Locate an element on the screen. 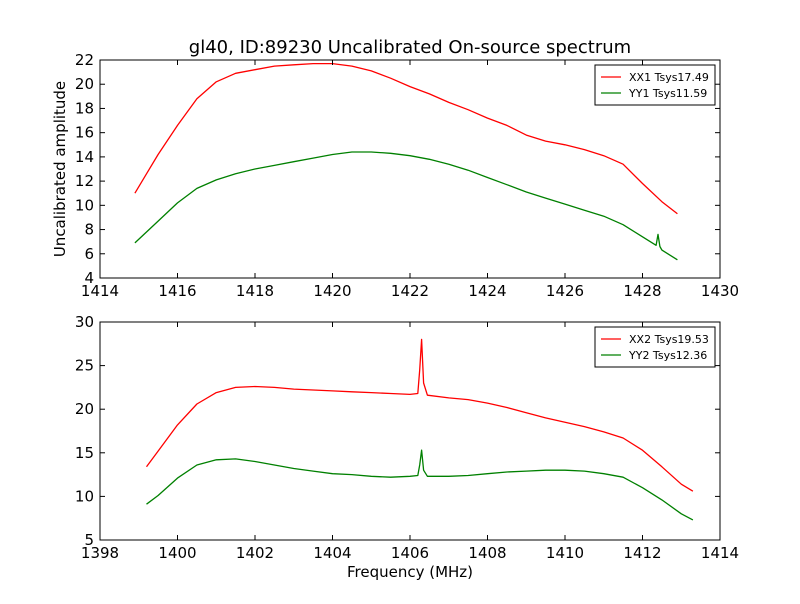 This screenshot has height=604, width=800. top-y-tick-label: 22 is located at coordinates (84, 60).